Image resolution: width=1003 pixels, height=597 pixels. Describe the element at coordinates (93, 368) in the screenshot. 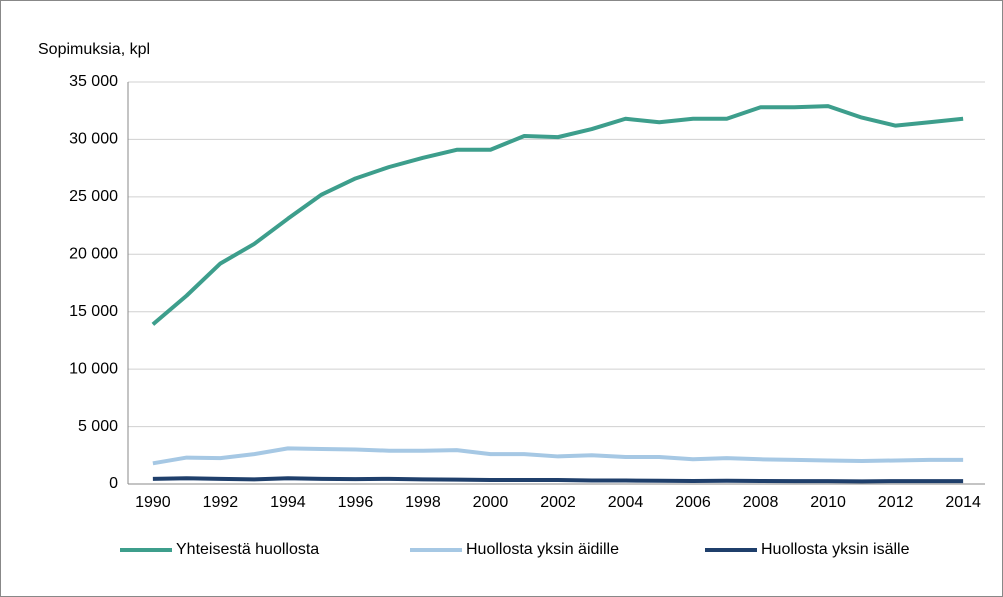

I see `y-tick-label: 10 000` at that location.